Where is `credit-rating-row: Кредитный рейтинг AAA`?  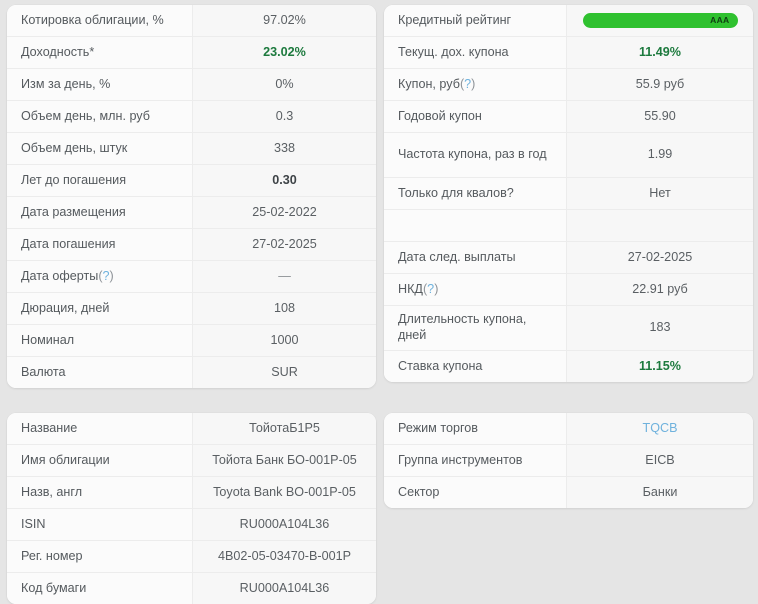 credit-rating-row: Кредитный рейтинг AAA is located at coordinates (568, 21).